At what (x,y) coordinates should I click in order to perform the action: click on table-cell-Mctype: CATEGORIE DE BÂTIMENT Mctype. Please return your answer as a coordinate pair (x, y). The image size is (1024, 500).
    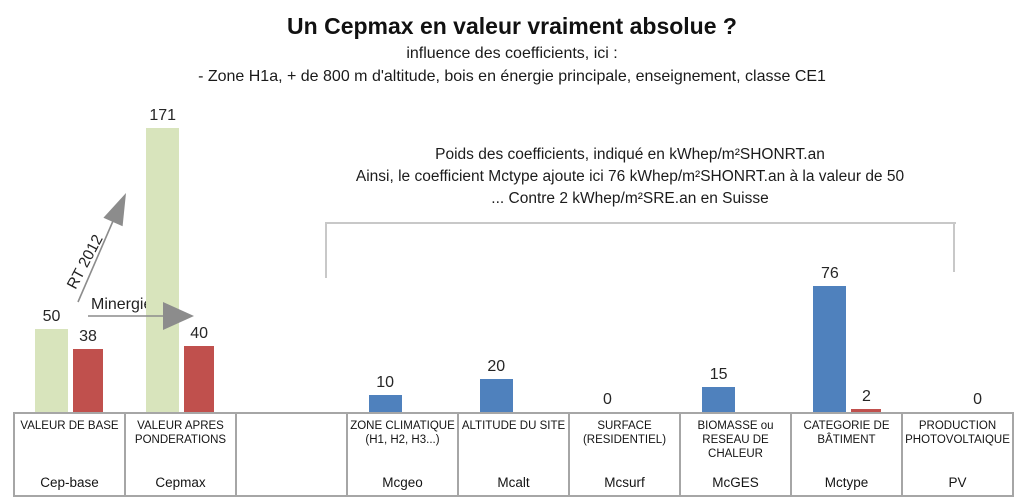
    Looking at the image, I should click on (847, 454).